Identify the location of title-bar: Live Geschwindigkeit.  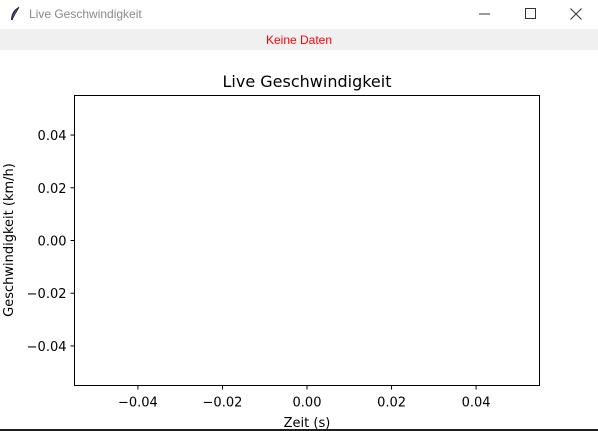
(299, 14).